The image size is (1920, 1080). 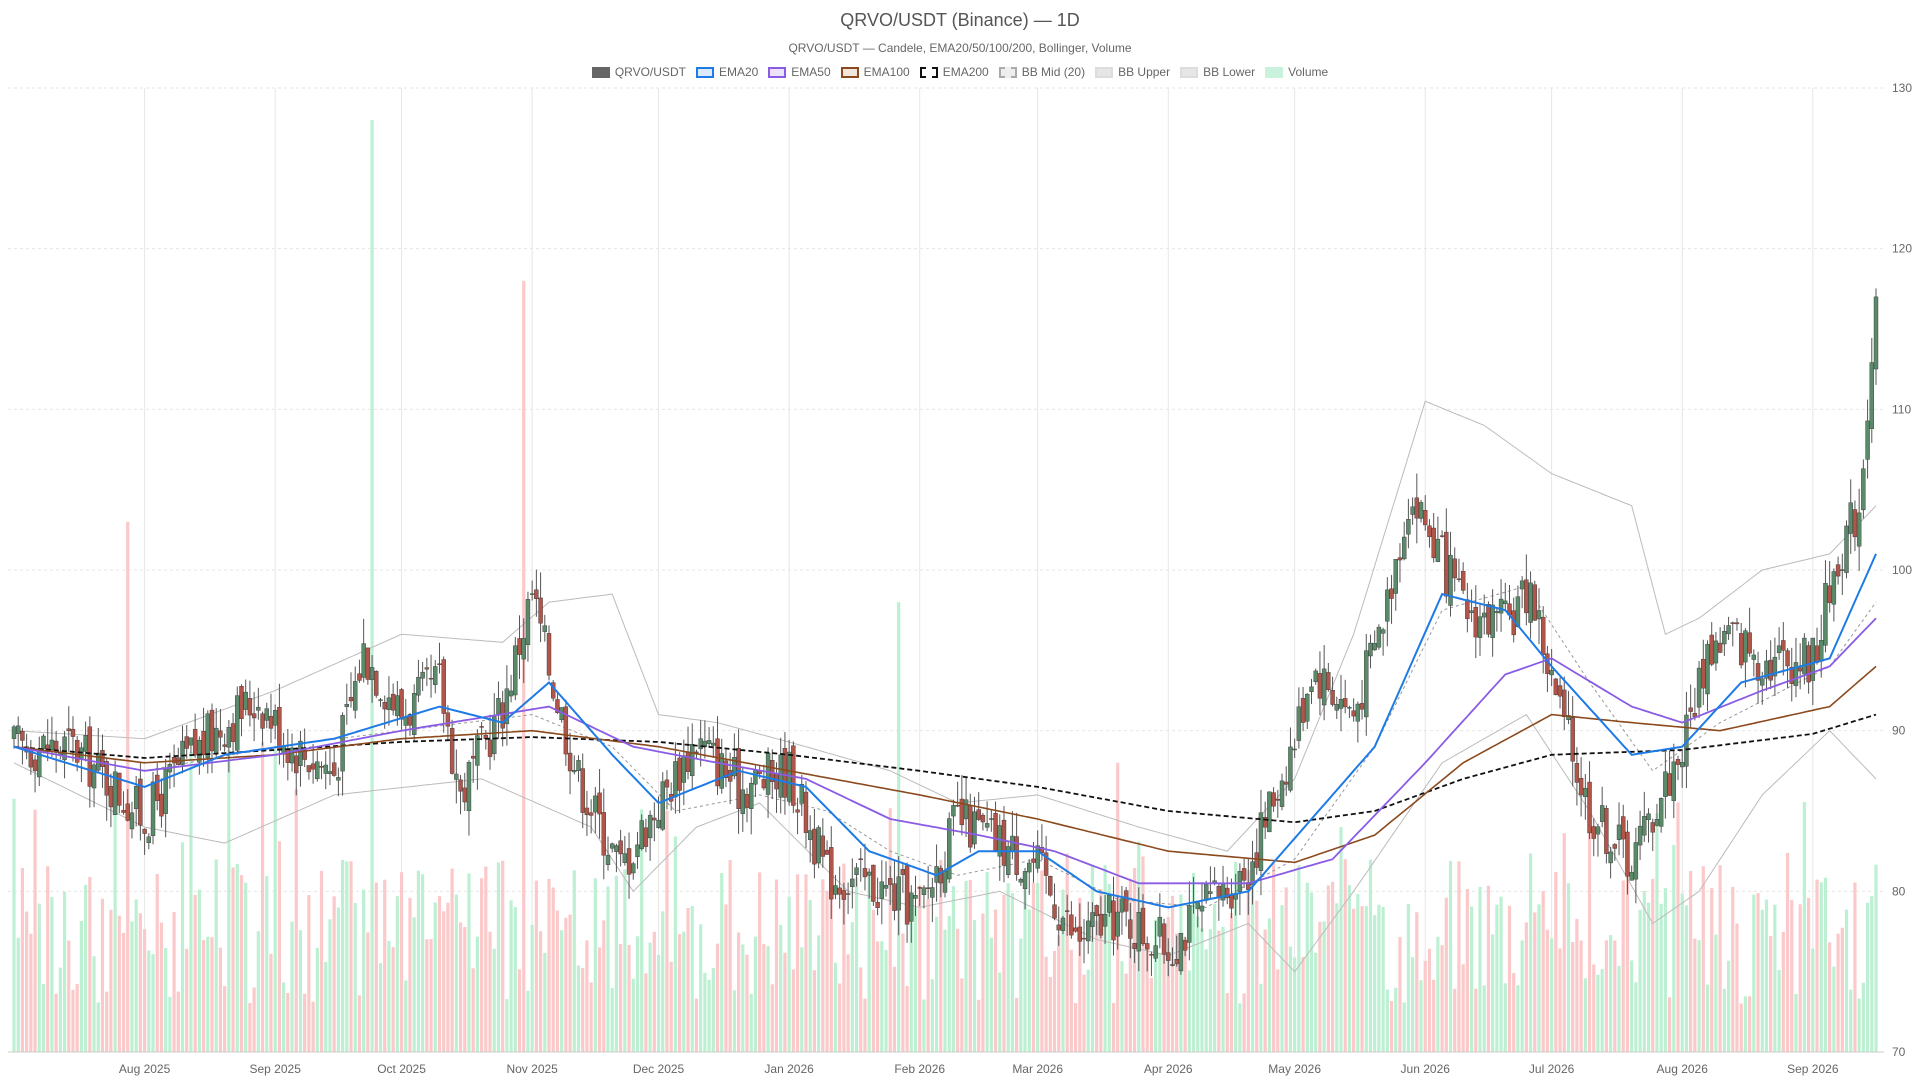 What do you see at coordinates (1308, 72) in the screenshot?
I see `legend-label: Volume` at bounding box center [1308, 72].